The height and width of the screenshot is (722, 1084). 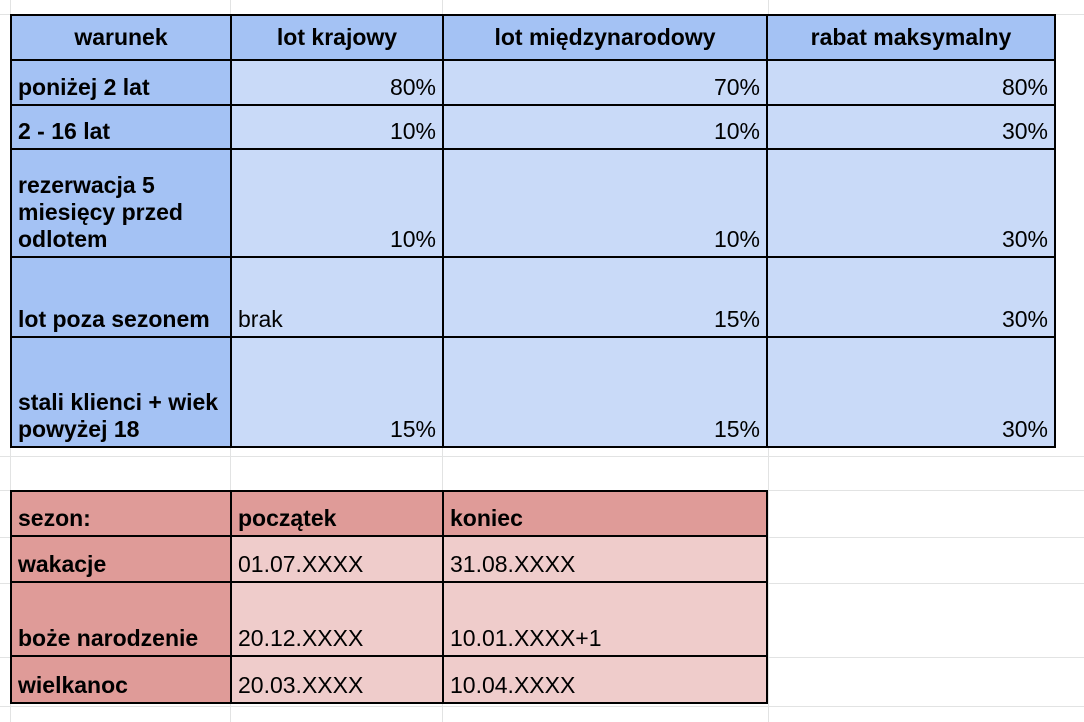 What do you see at coordinates (260, 319) in the screenshot?
I see `value-text: brak` at bounding box center [260, 319].